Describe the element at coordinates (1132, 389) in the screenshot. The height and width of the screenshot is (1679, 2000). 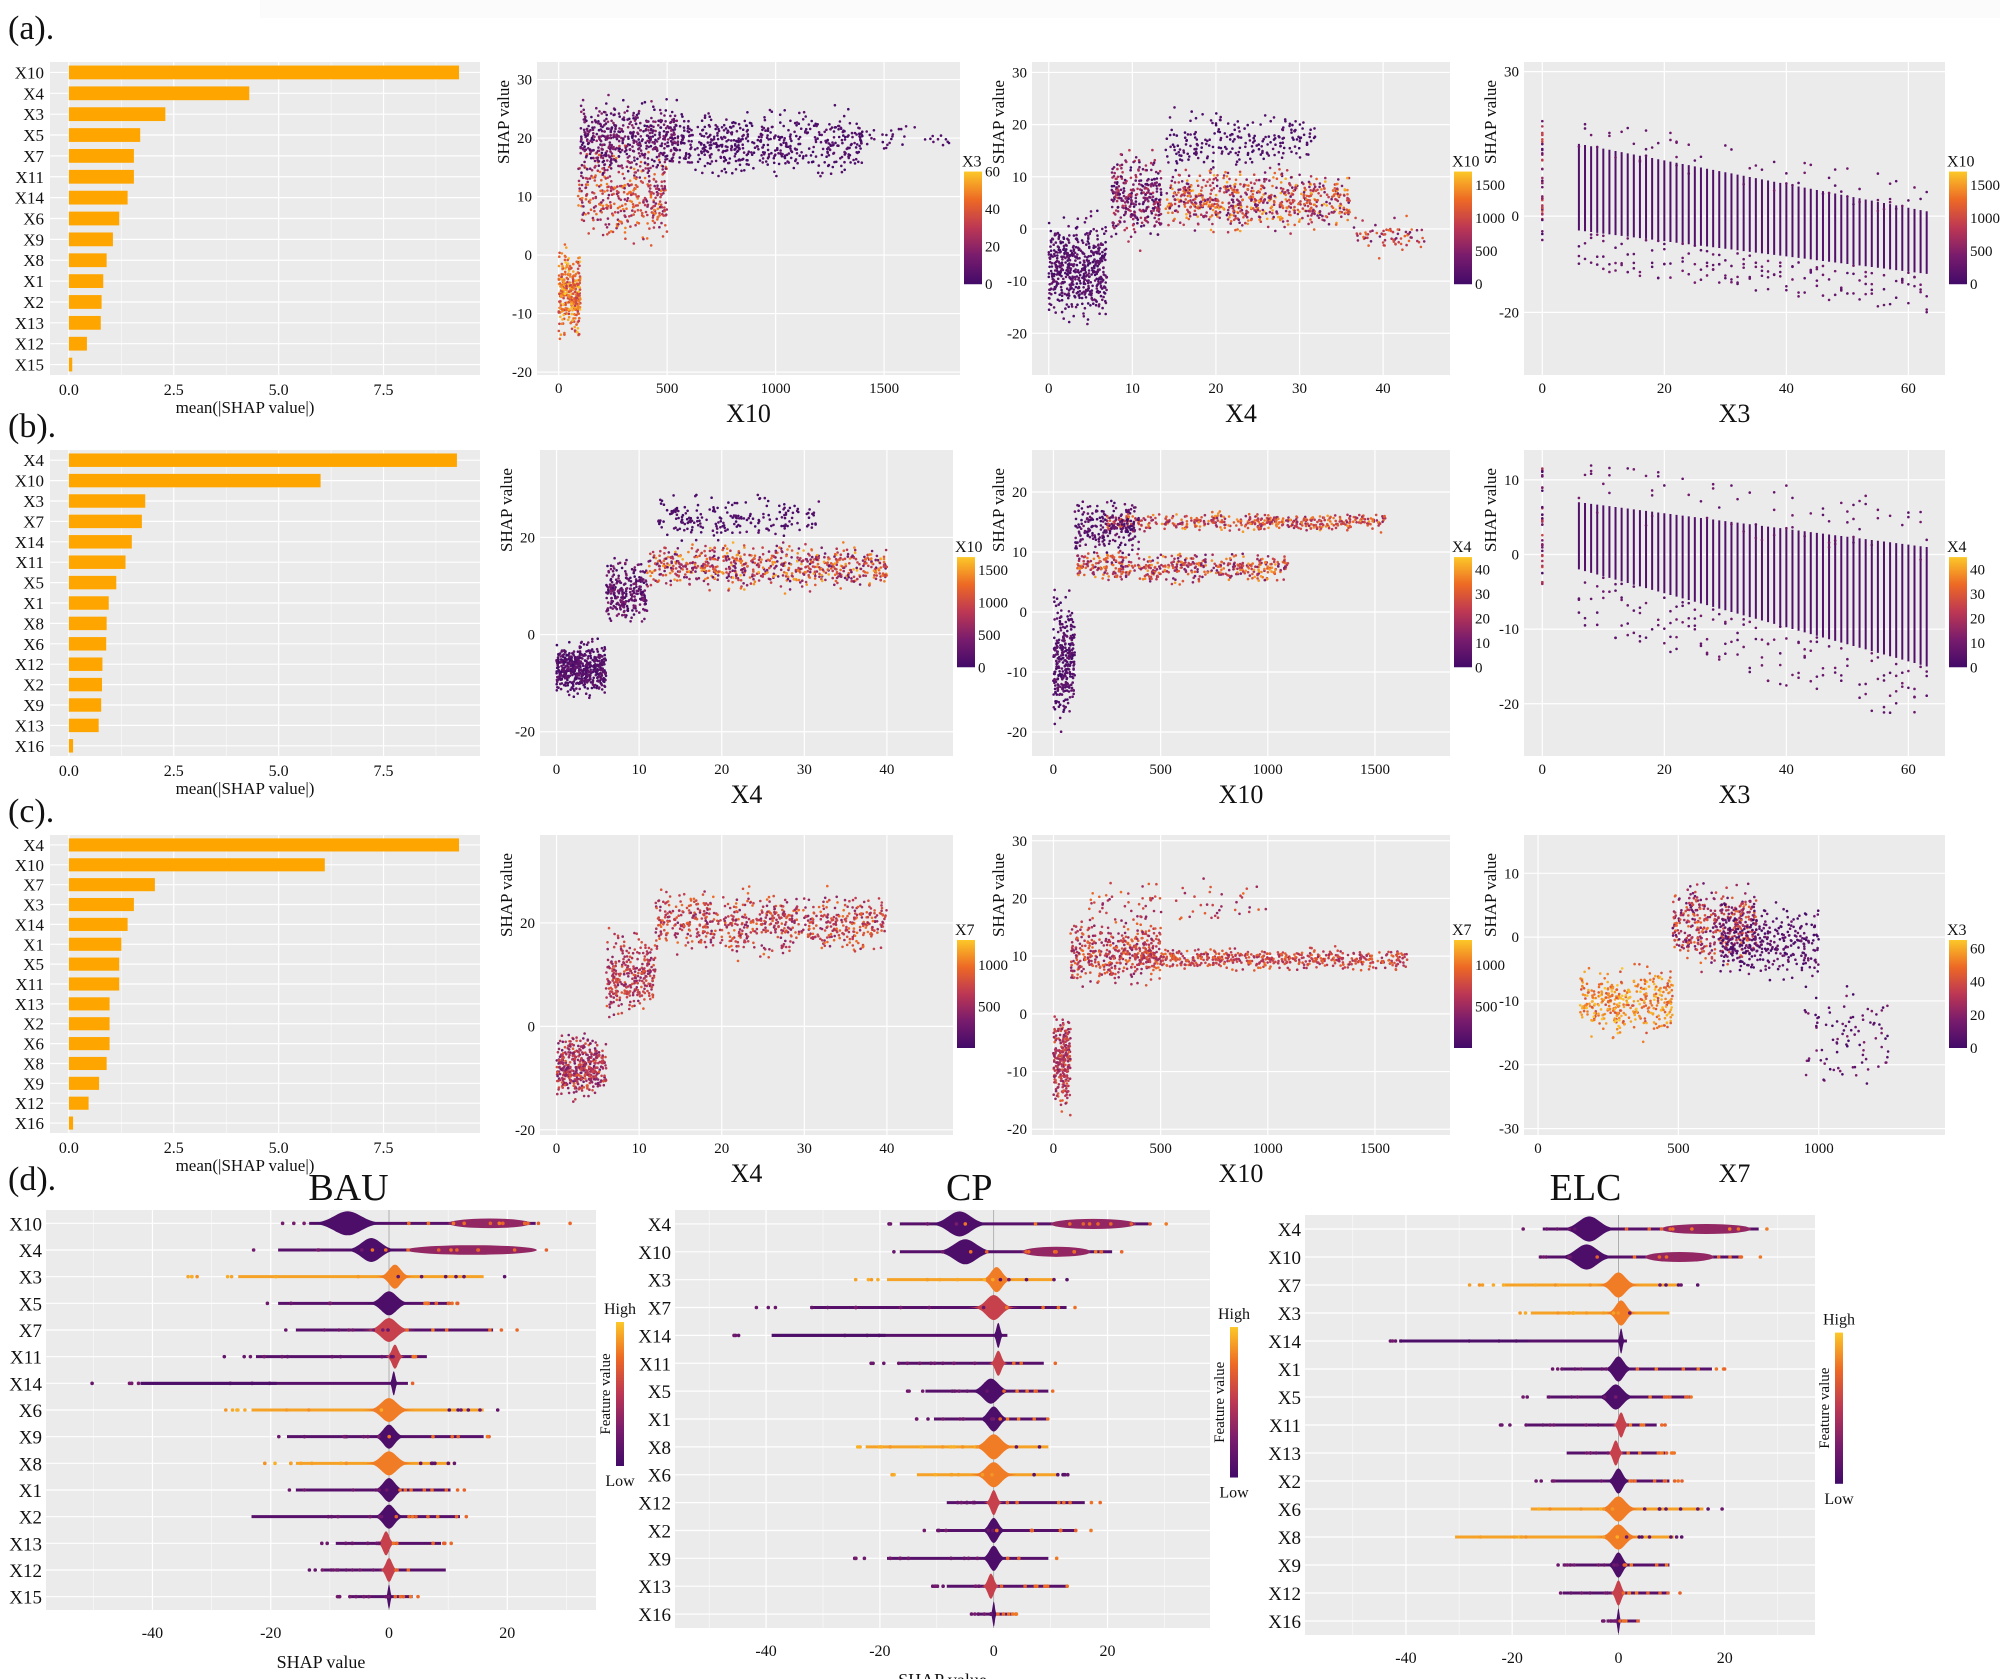
I see `x-tick-label: 10` at that location.